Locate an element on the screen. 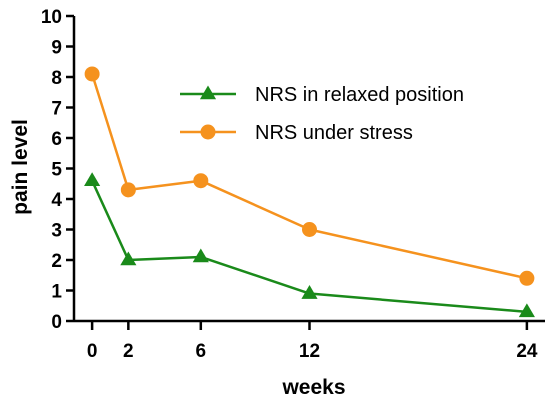 Image resolution: width=550 pixels, height=406 pixels. y-tick-label: 4 is located at coordinates (56, 200).